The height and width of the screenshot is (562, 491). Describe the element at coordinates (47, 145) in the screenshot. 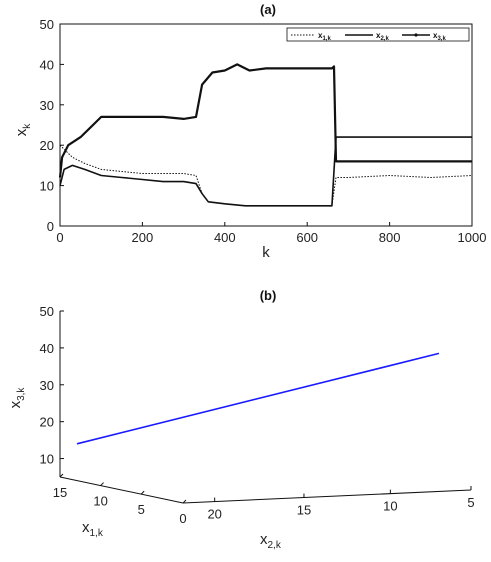

I see `y-tick-label: 20` at that location.